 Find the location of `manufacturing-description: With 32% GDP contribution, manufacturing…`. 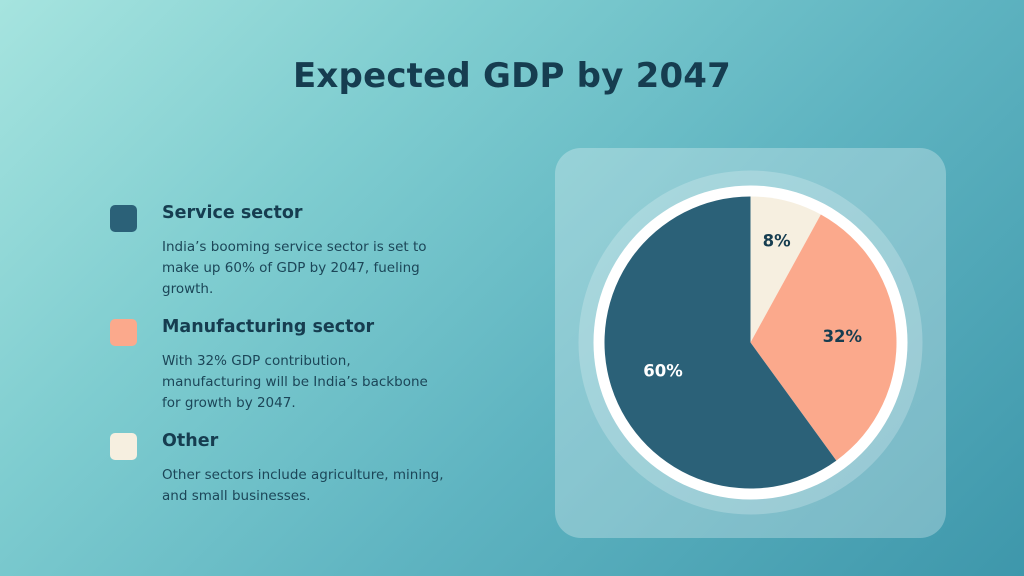

manufacturing-description: With 32% GDP contribution, manufacturing… is located at coordinates (295, 382).